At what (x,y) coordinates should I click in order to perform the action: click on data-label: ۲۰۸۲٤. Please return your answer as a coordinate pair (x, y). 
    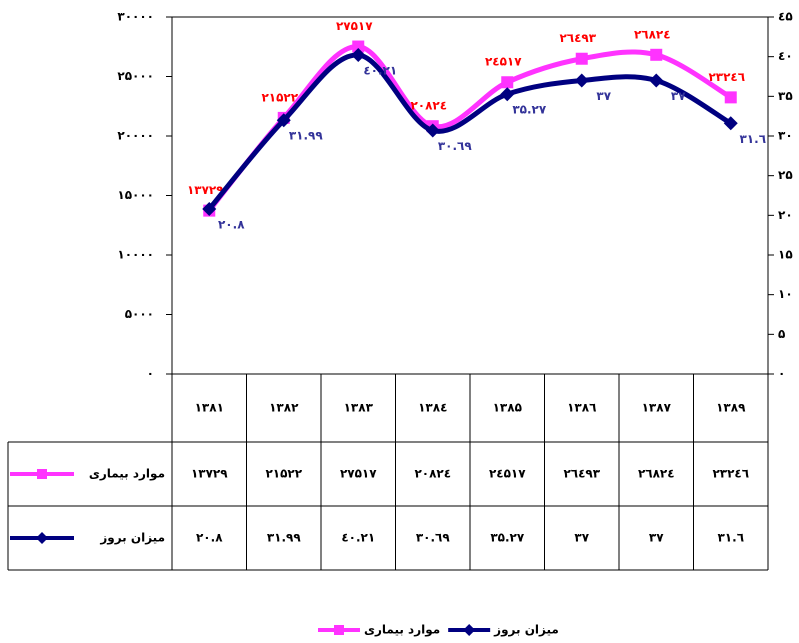
    Looking at the image, I should click on (428, 106).